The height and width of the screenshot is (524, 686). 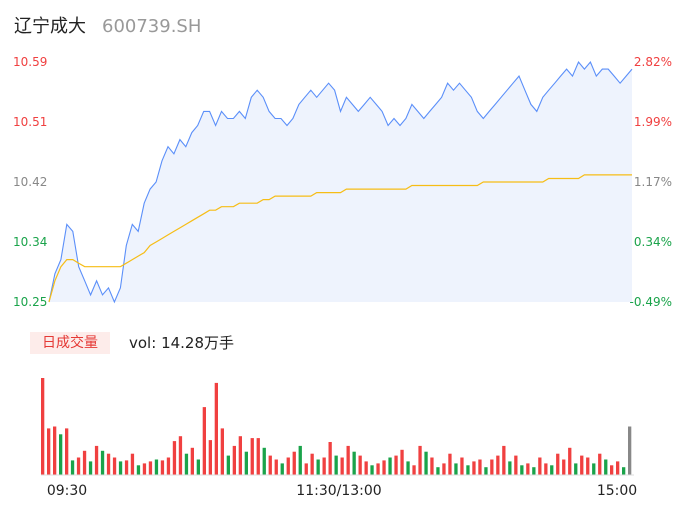 What do you see at coordinates (338, 491) in the screenshot?
I see `time-tick-label: 11:30/13:00` at bounding box center [338, 491].